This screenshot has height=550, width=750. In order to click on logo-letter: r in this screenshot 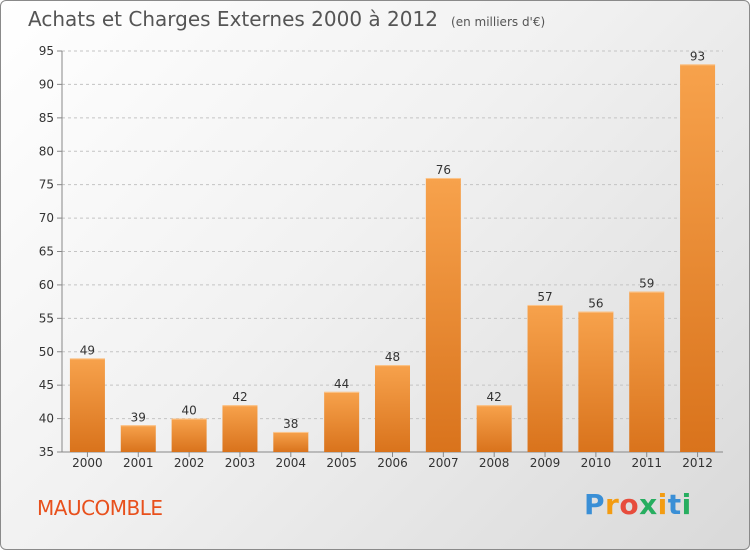, I will do `click(612, 504)`.